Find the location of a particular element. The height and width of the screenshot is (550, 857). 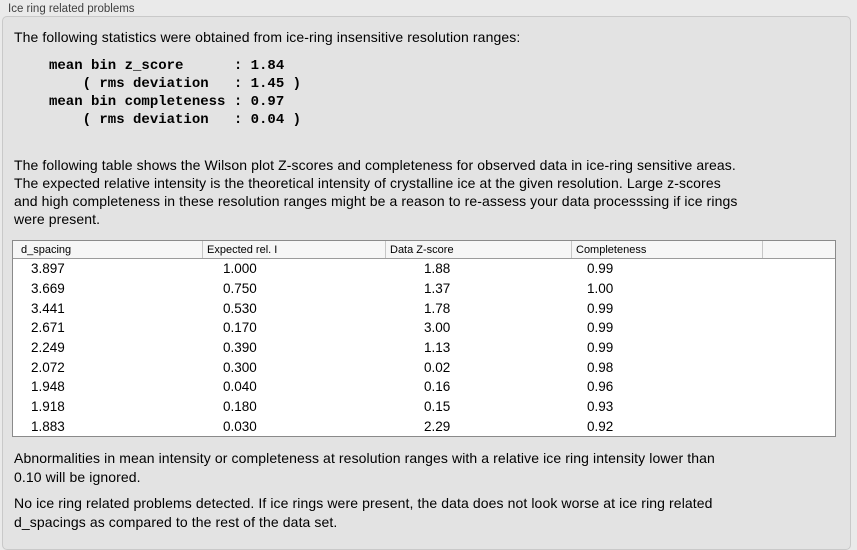

table-row: 3.897 1.000 1.88 0.99 is located at coordinates (424, 269).